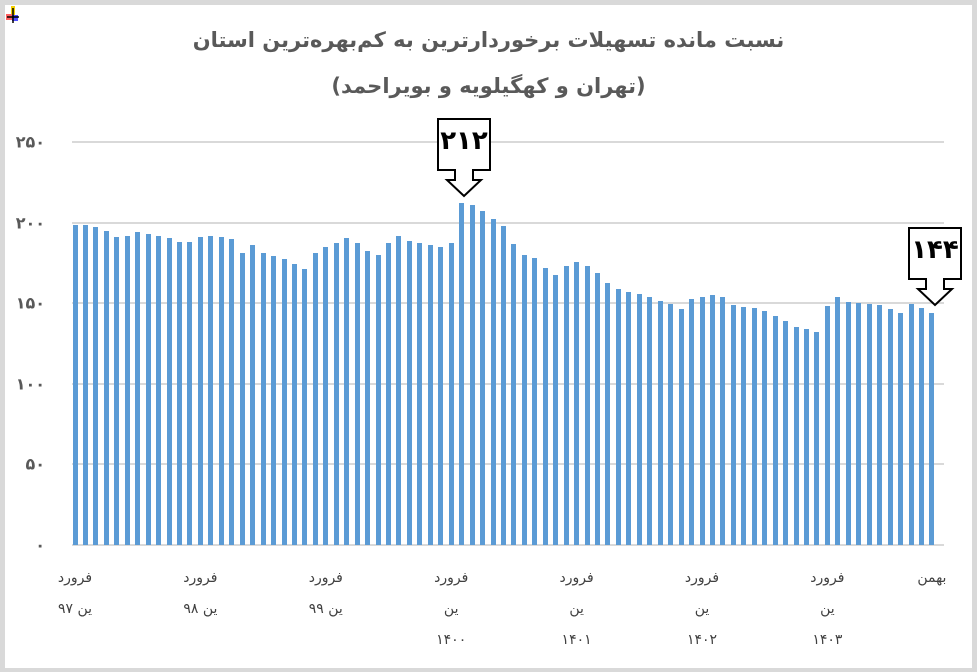 The width and height of the screenshot is (977, 672). I want to click on value-callout: ۱۴۴, so click(935, 267).